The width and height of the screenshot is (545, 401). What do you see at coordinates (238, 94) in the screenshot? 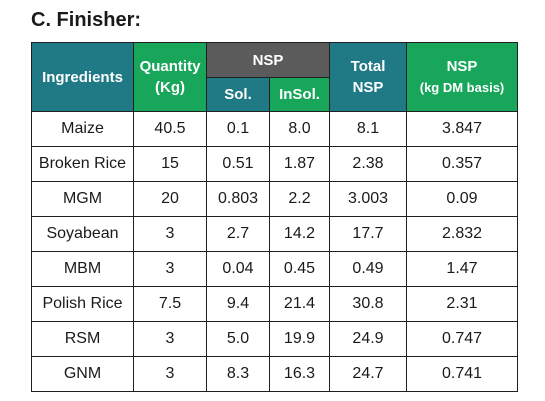
I see `header-sol: Sol.` at bounding box center [238, 94].